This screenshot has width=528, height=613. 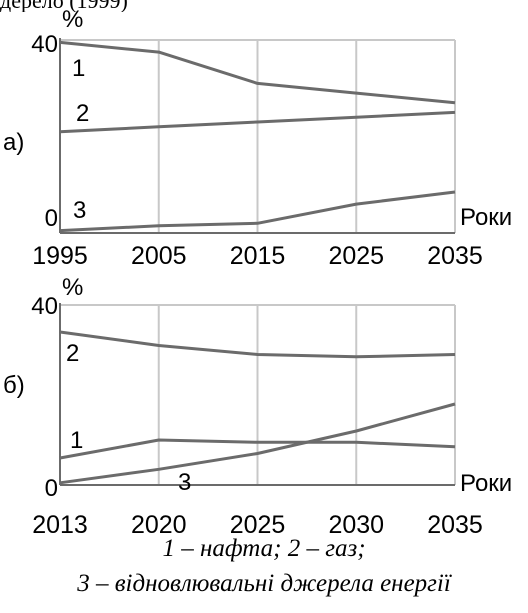 What do you see at coordinates (60, 256) in the screenshot?
I see `x-tick-label-1995: 1995` at bounding box center [60, 256].